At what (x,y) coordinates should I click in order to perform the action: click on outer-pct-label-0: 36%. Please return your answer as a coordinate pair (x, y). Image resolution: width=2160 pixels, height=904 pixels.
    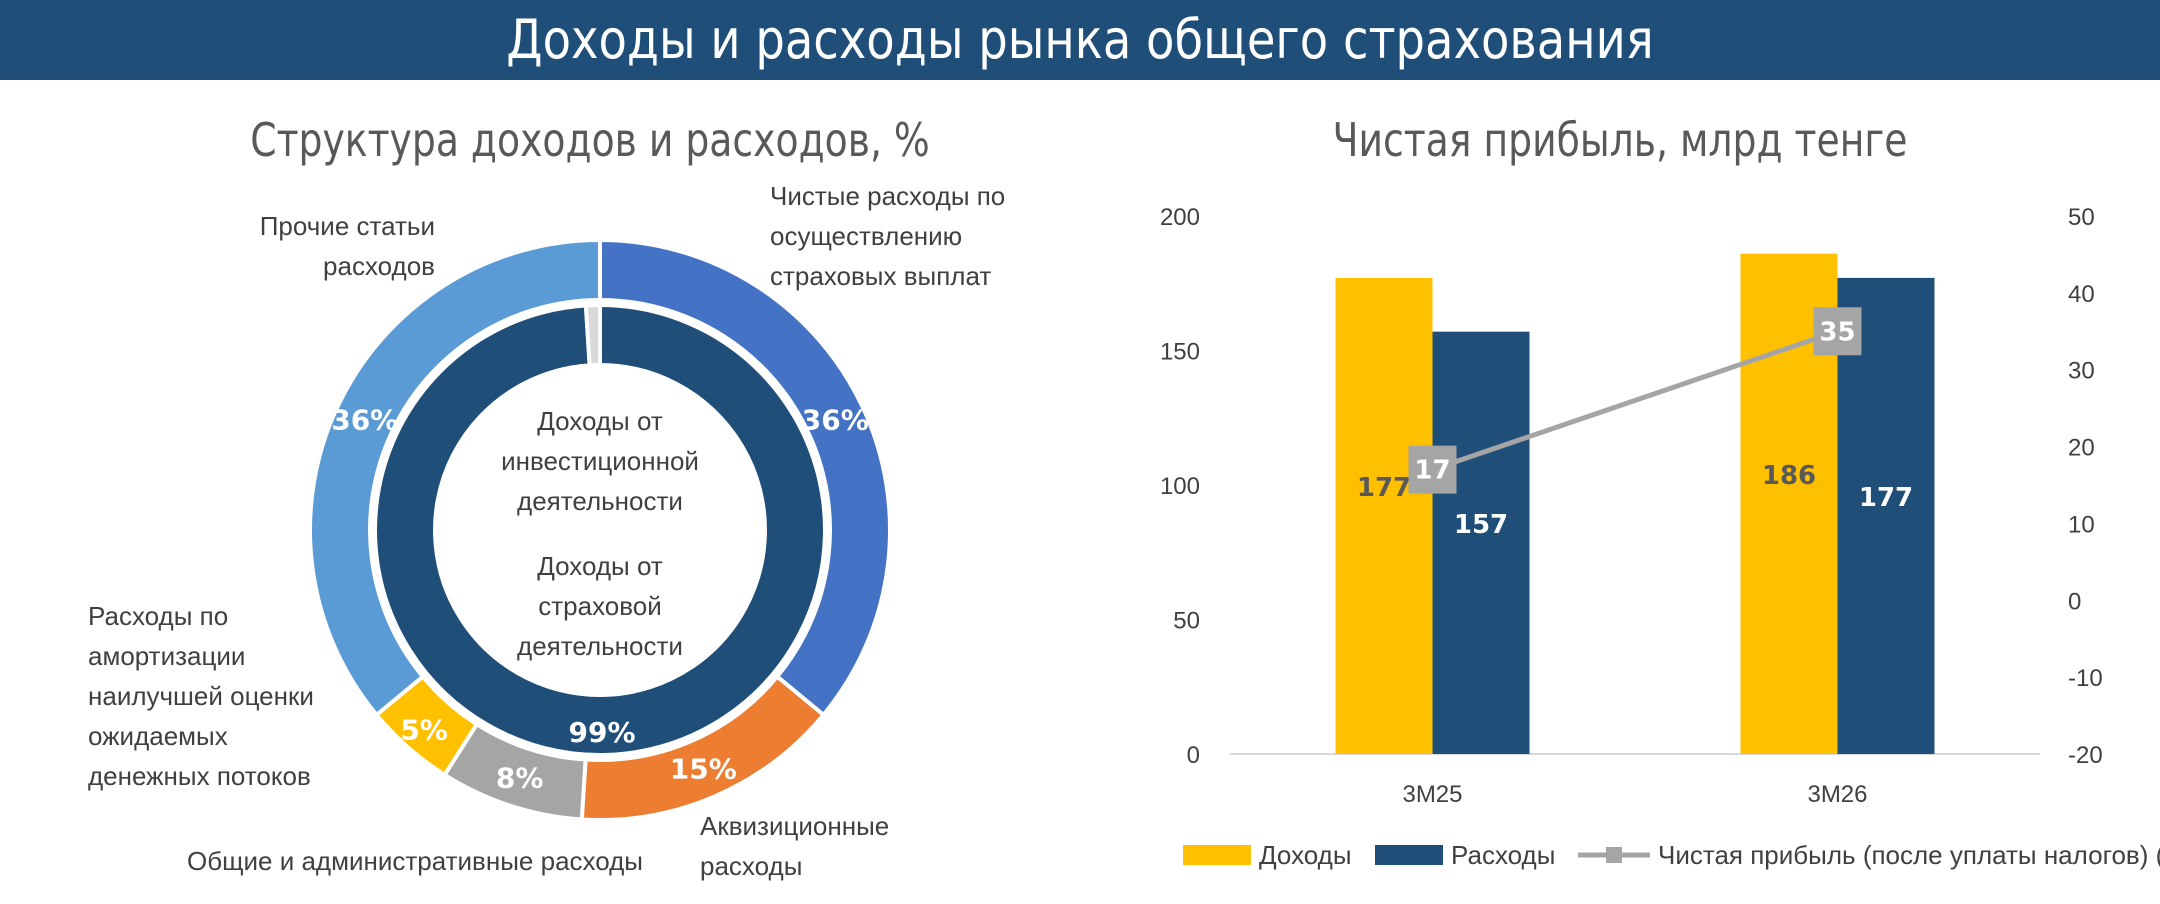
    Looking at the image, I should click on (835, 419).